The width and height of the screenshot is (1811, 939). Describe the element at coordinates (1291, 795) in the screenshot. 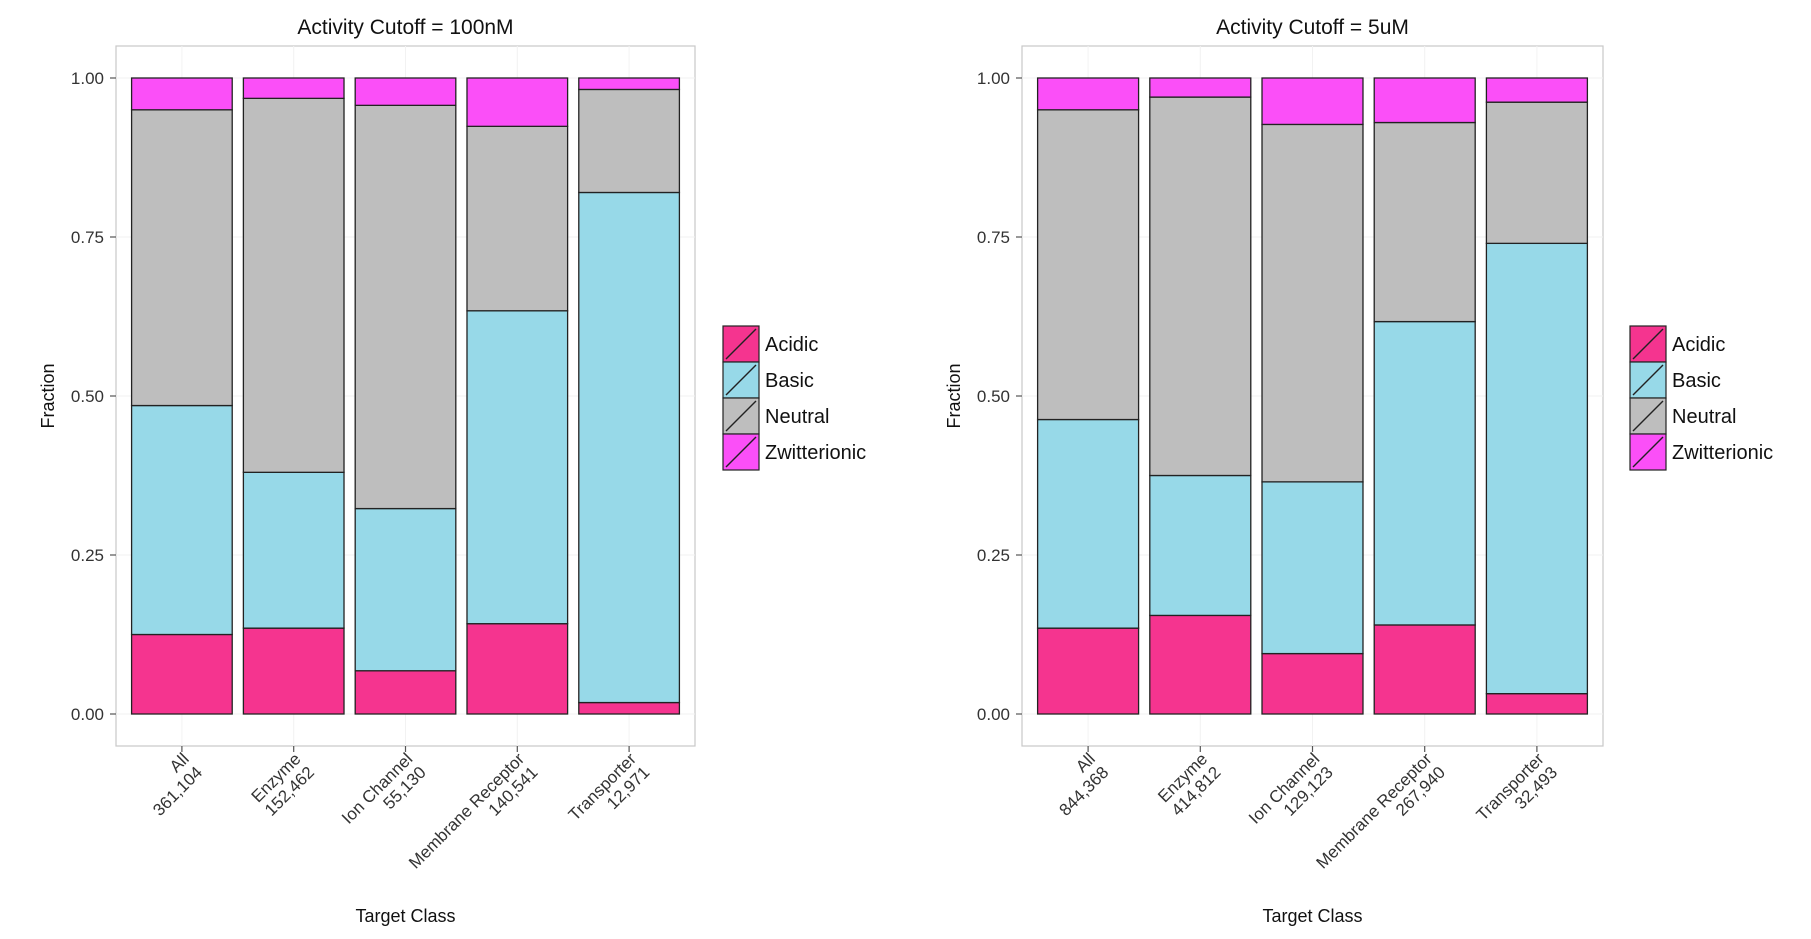

I see `x-tick-label: Ion Channel129,123` at that location.